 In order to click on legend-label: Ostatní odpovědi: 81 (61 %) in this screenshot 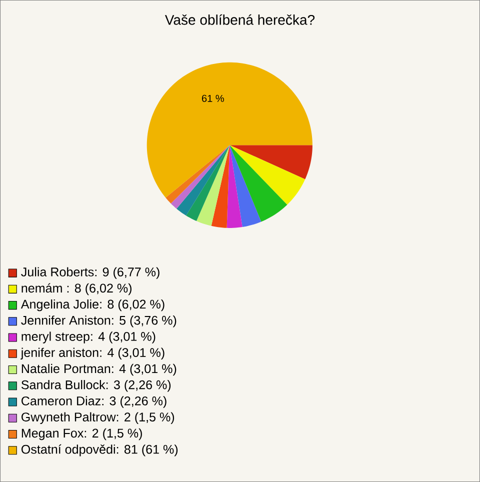, I will do `click(99, 450)`.